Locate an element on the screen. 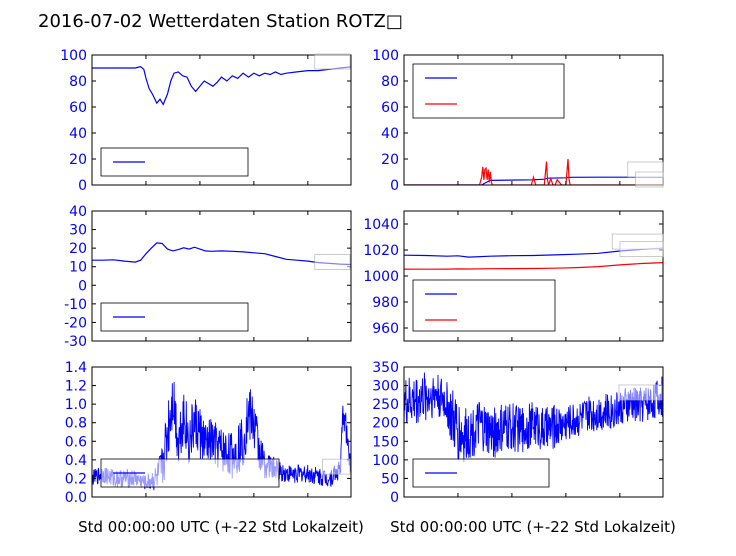 The height and width of the screenshot is (556, 736). legend-wind-direction is located at coordinates (481, 473).